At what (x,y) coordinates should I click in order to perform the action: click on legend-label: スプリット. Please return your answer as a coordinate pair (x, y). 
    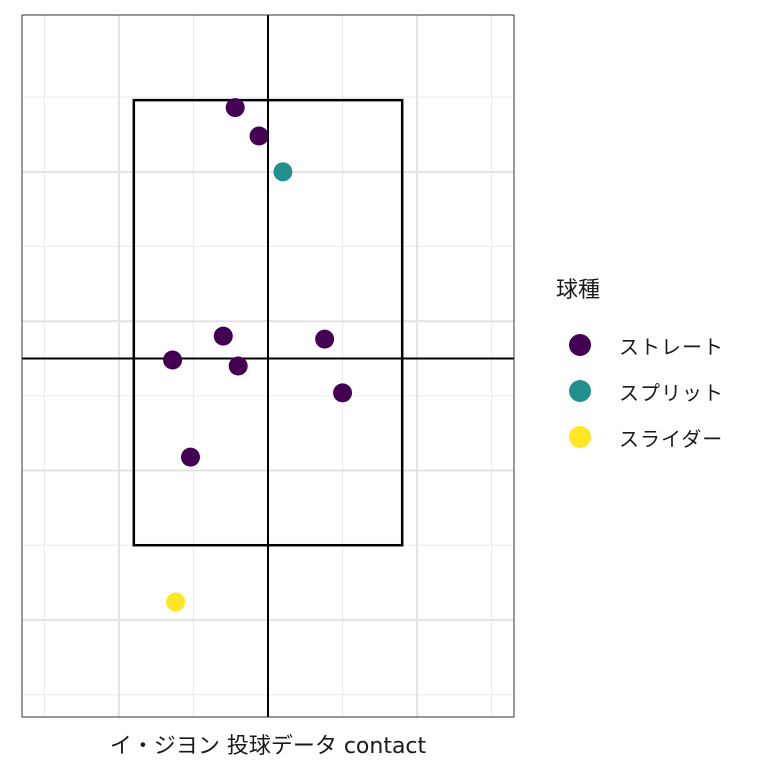
    Looking at the image, I should click on (671, 392).